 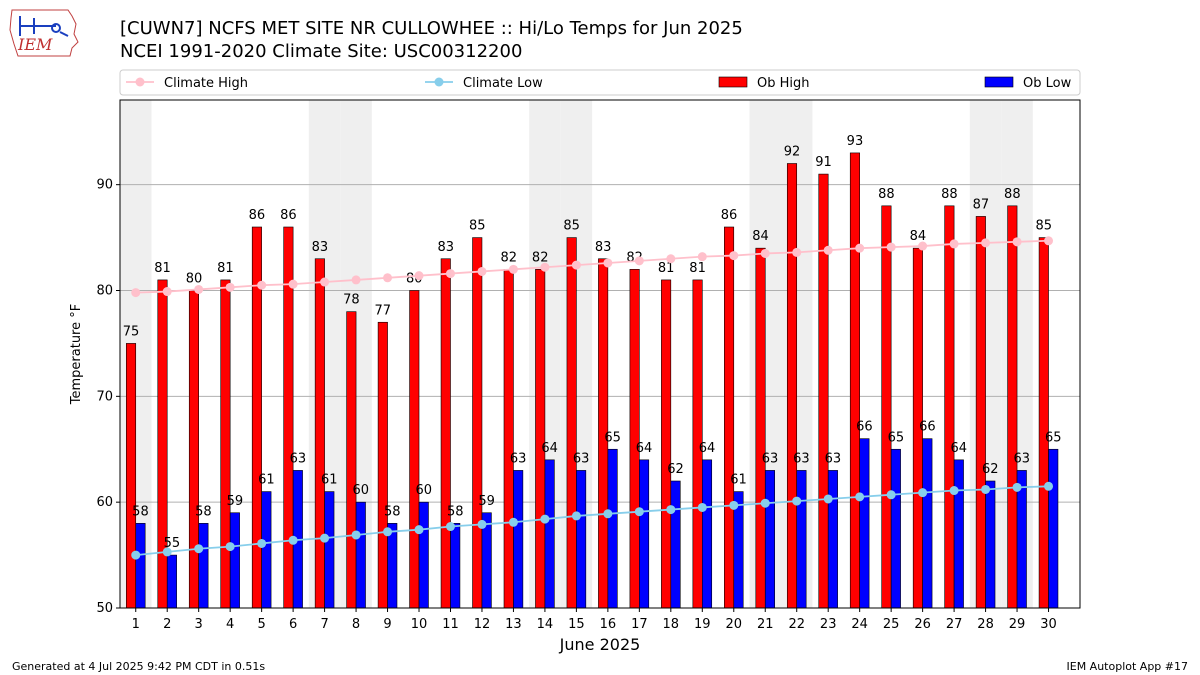 I want to click on ob-high-label: 75, so click(x=131, y=331).